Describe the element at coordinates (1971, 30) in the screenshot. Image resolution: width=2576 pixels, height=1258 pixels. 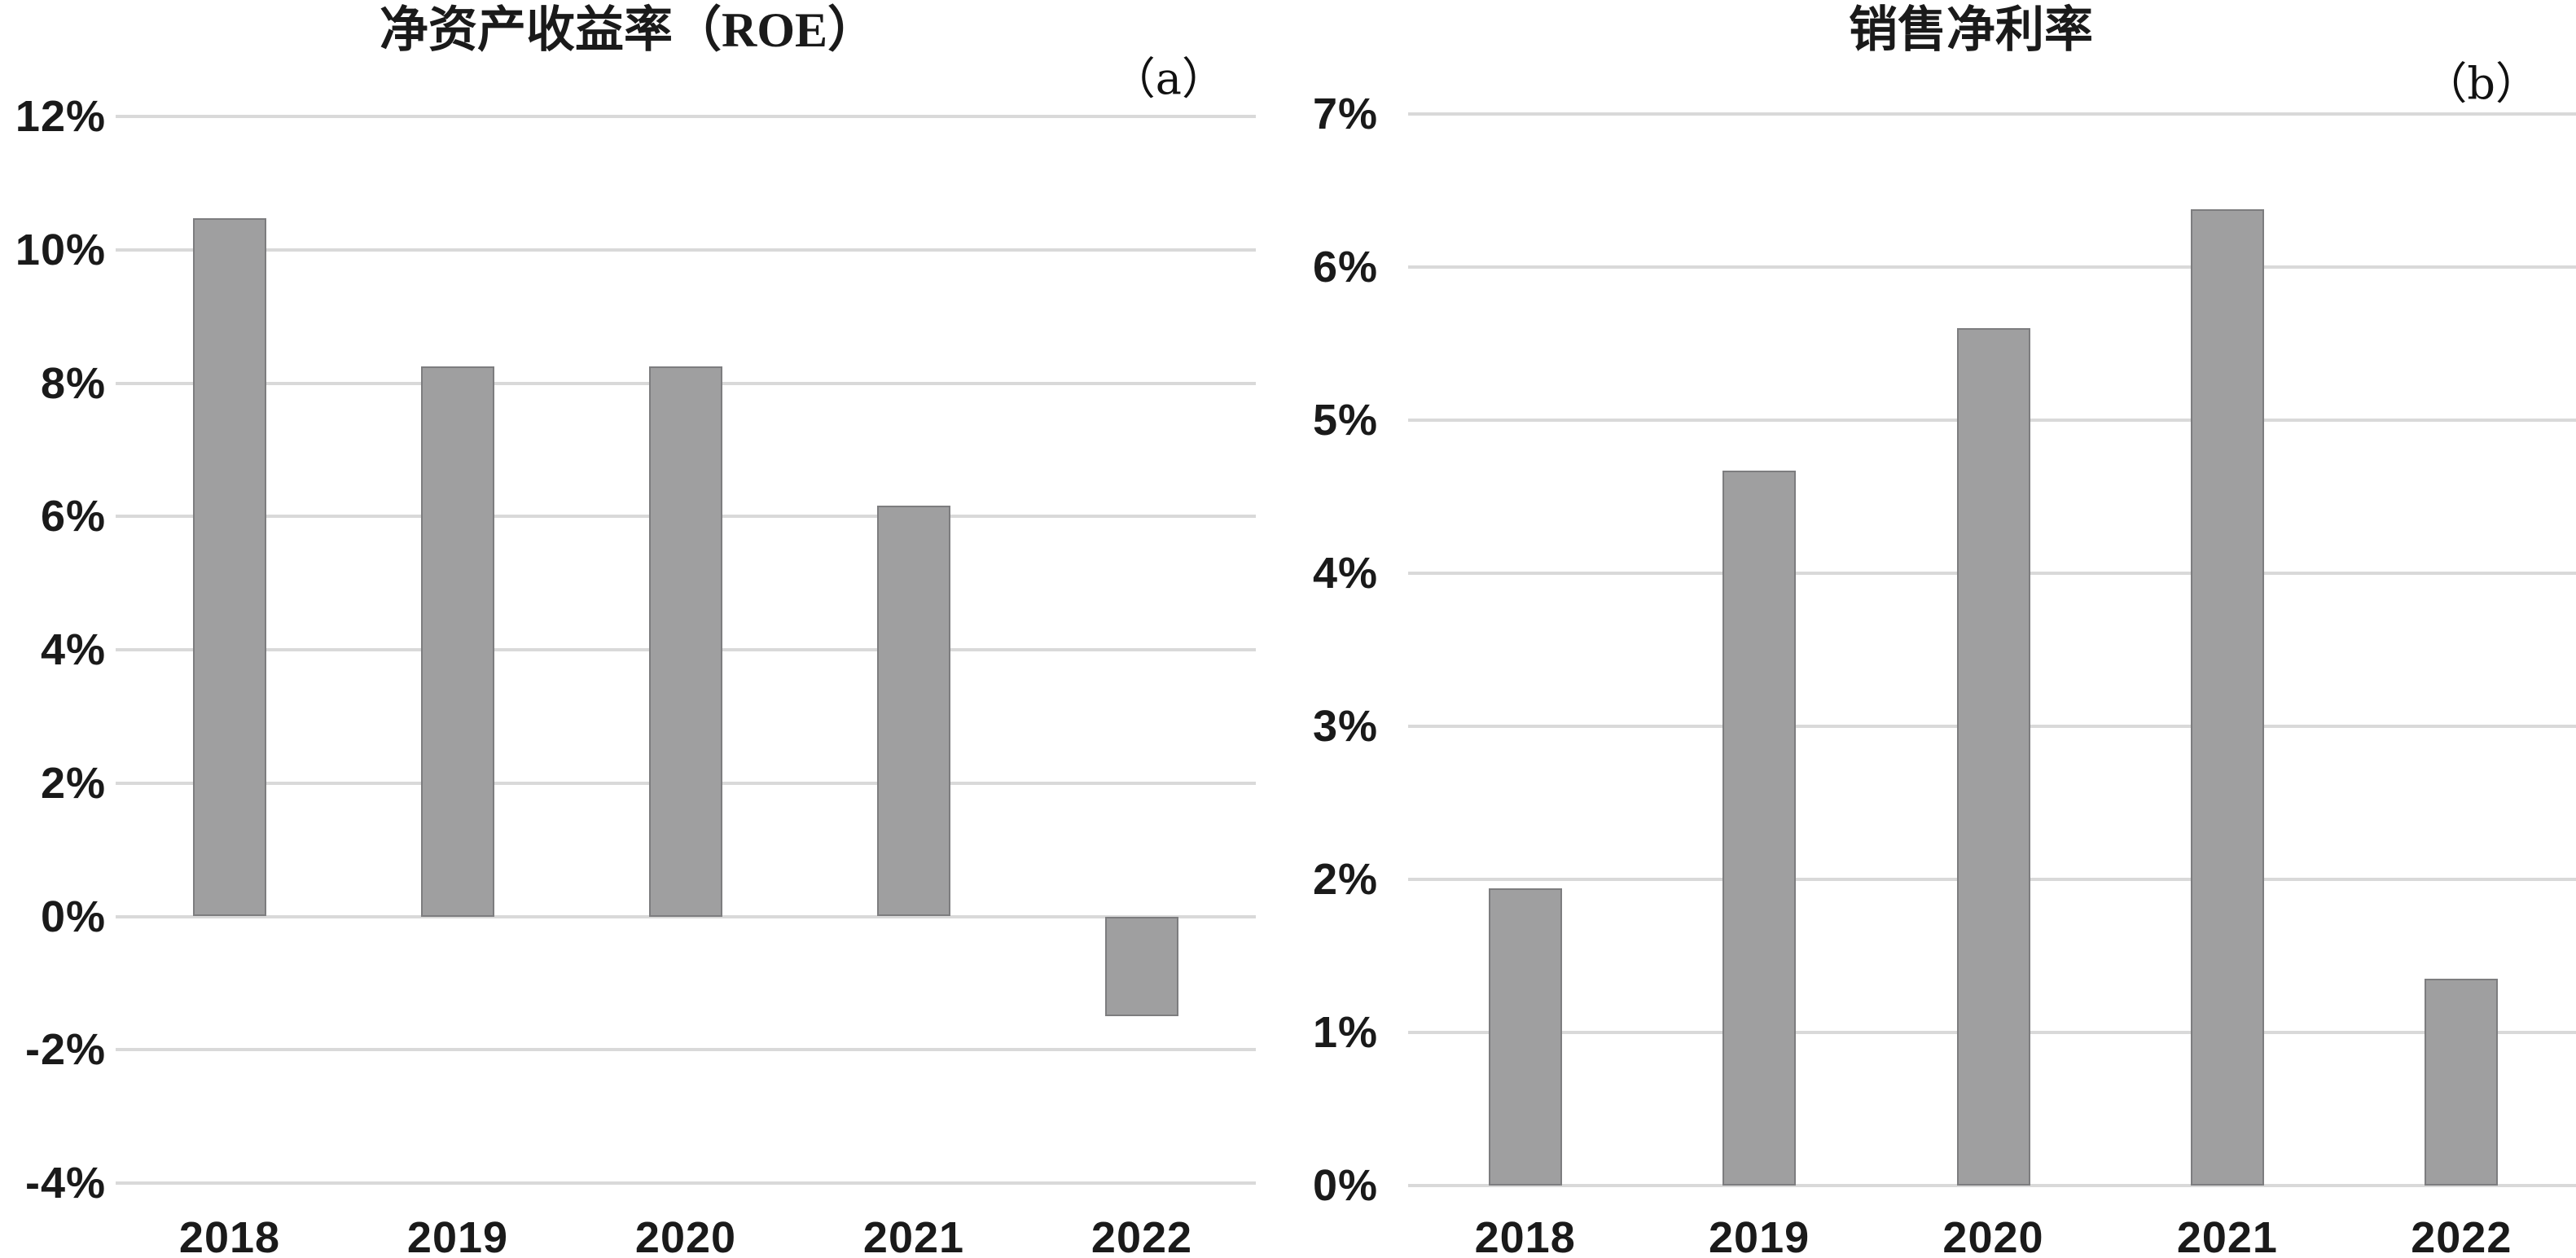
I see `net-profit-margin-chart-title: 销售净利率` at that location.